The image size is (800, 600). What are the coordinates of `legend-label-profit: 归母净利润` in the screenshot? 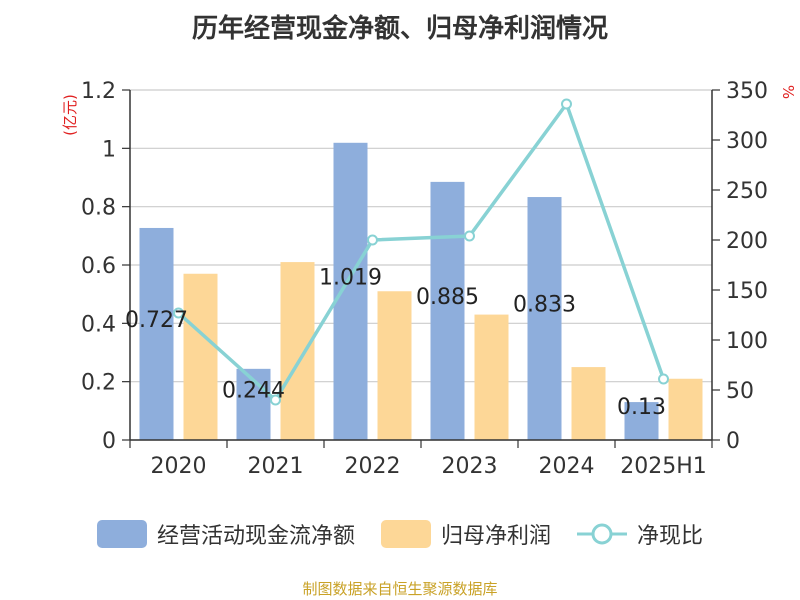 It's located at (495, 536).